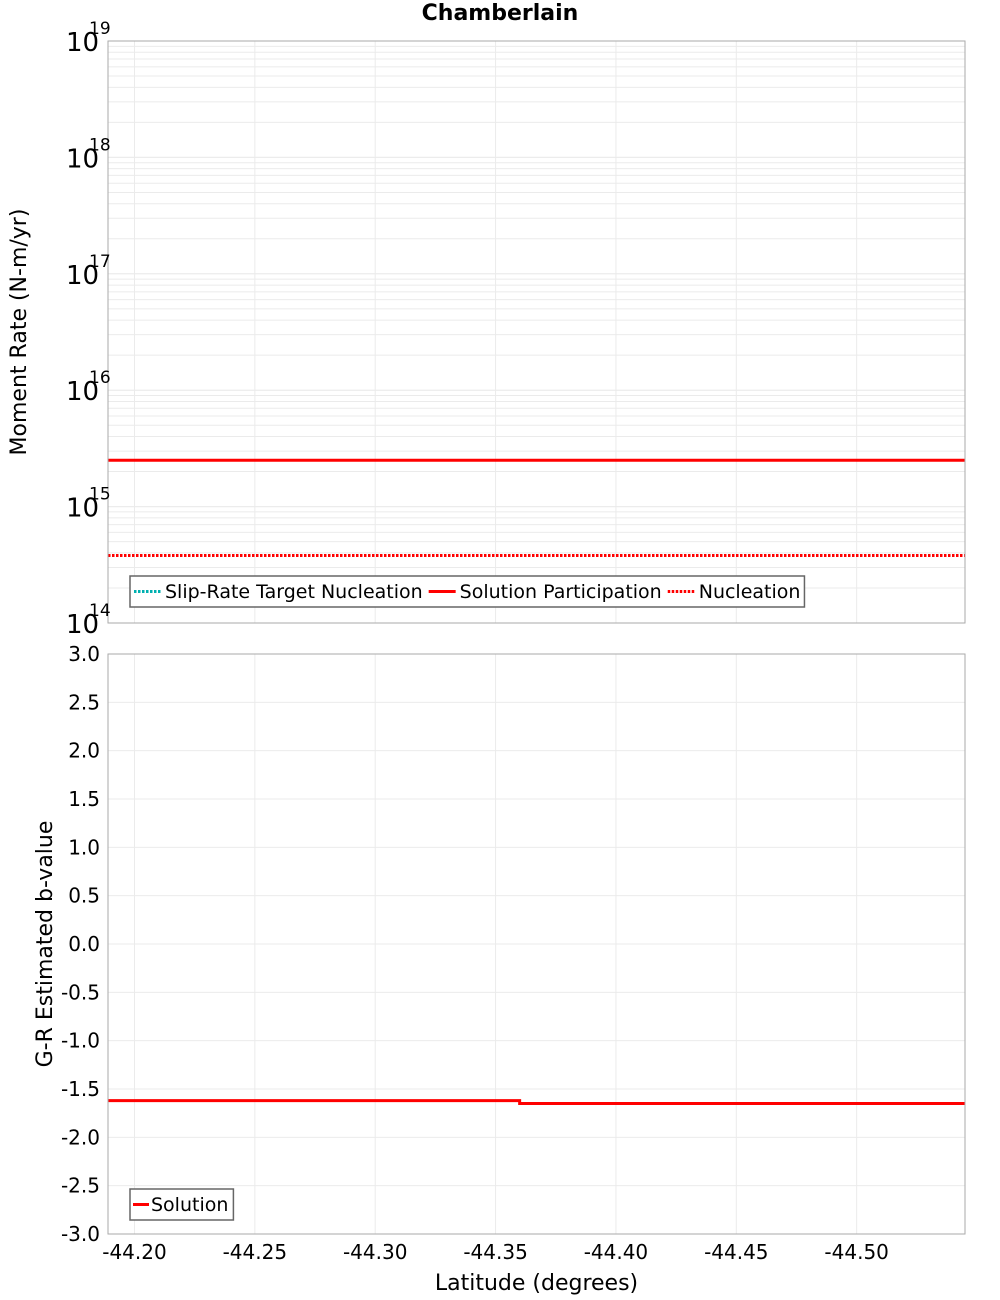 The image size is (1000, 1300). What do you see at coordinates (561, 592) in the screenshot?
I see `legend-label: Solution Participation` at bounding box center [561, 592].